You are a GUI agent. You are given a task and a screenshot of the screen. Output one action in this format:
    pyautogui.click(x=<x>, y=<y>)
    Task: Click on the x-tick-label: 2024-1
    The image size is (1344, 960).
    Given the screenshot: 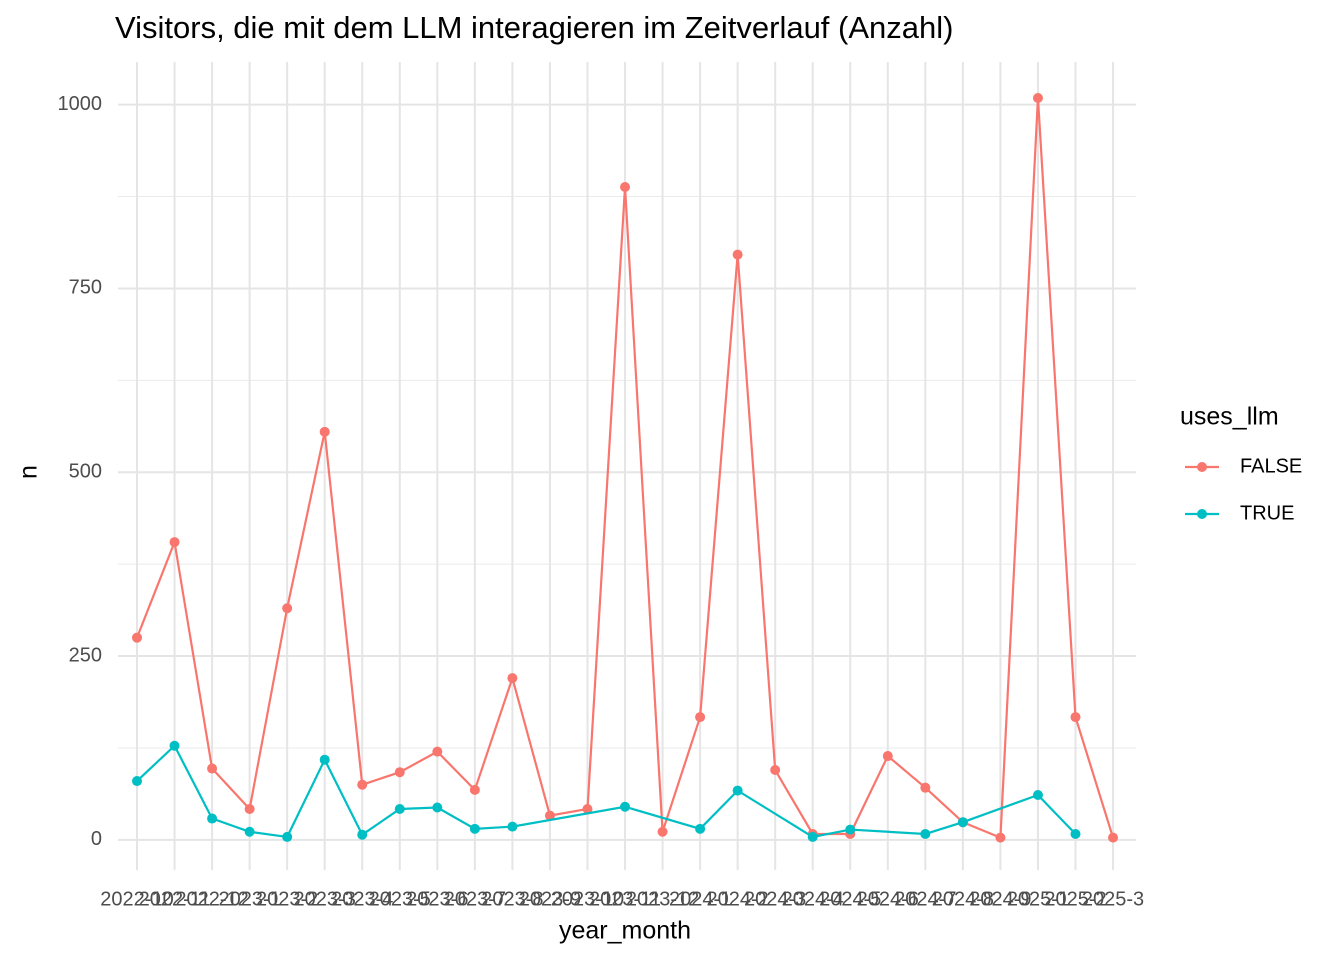 What is the action you would take?
    pyautogui.click(x=700, y=899)
    